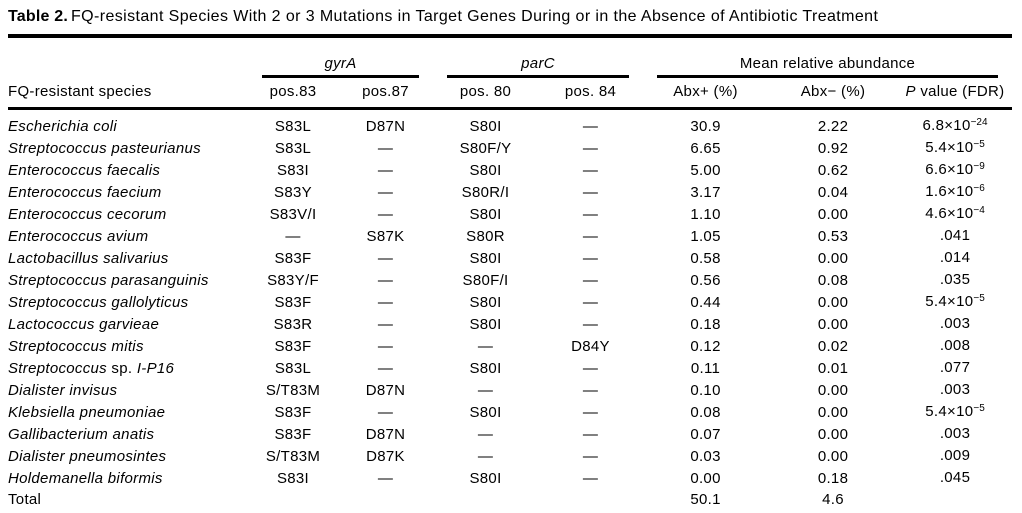 This screenshot has width=1022, height=513. What do you see at coordinates (955, 281) in the screenshot?
I see `cell-pvalue: .035` at bounding box center [955, 281].